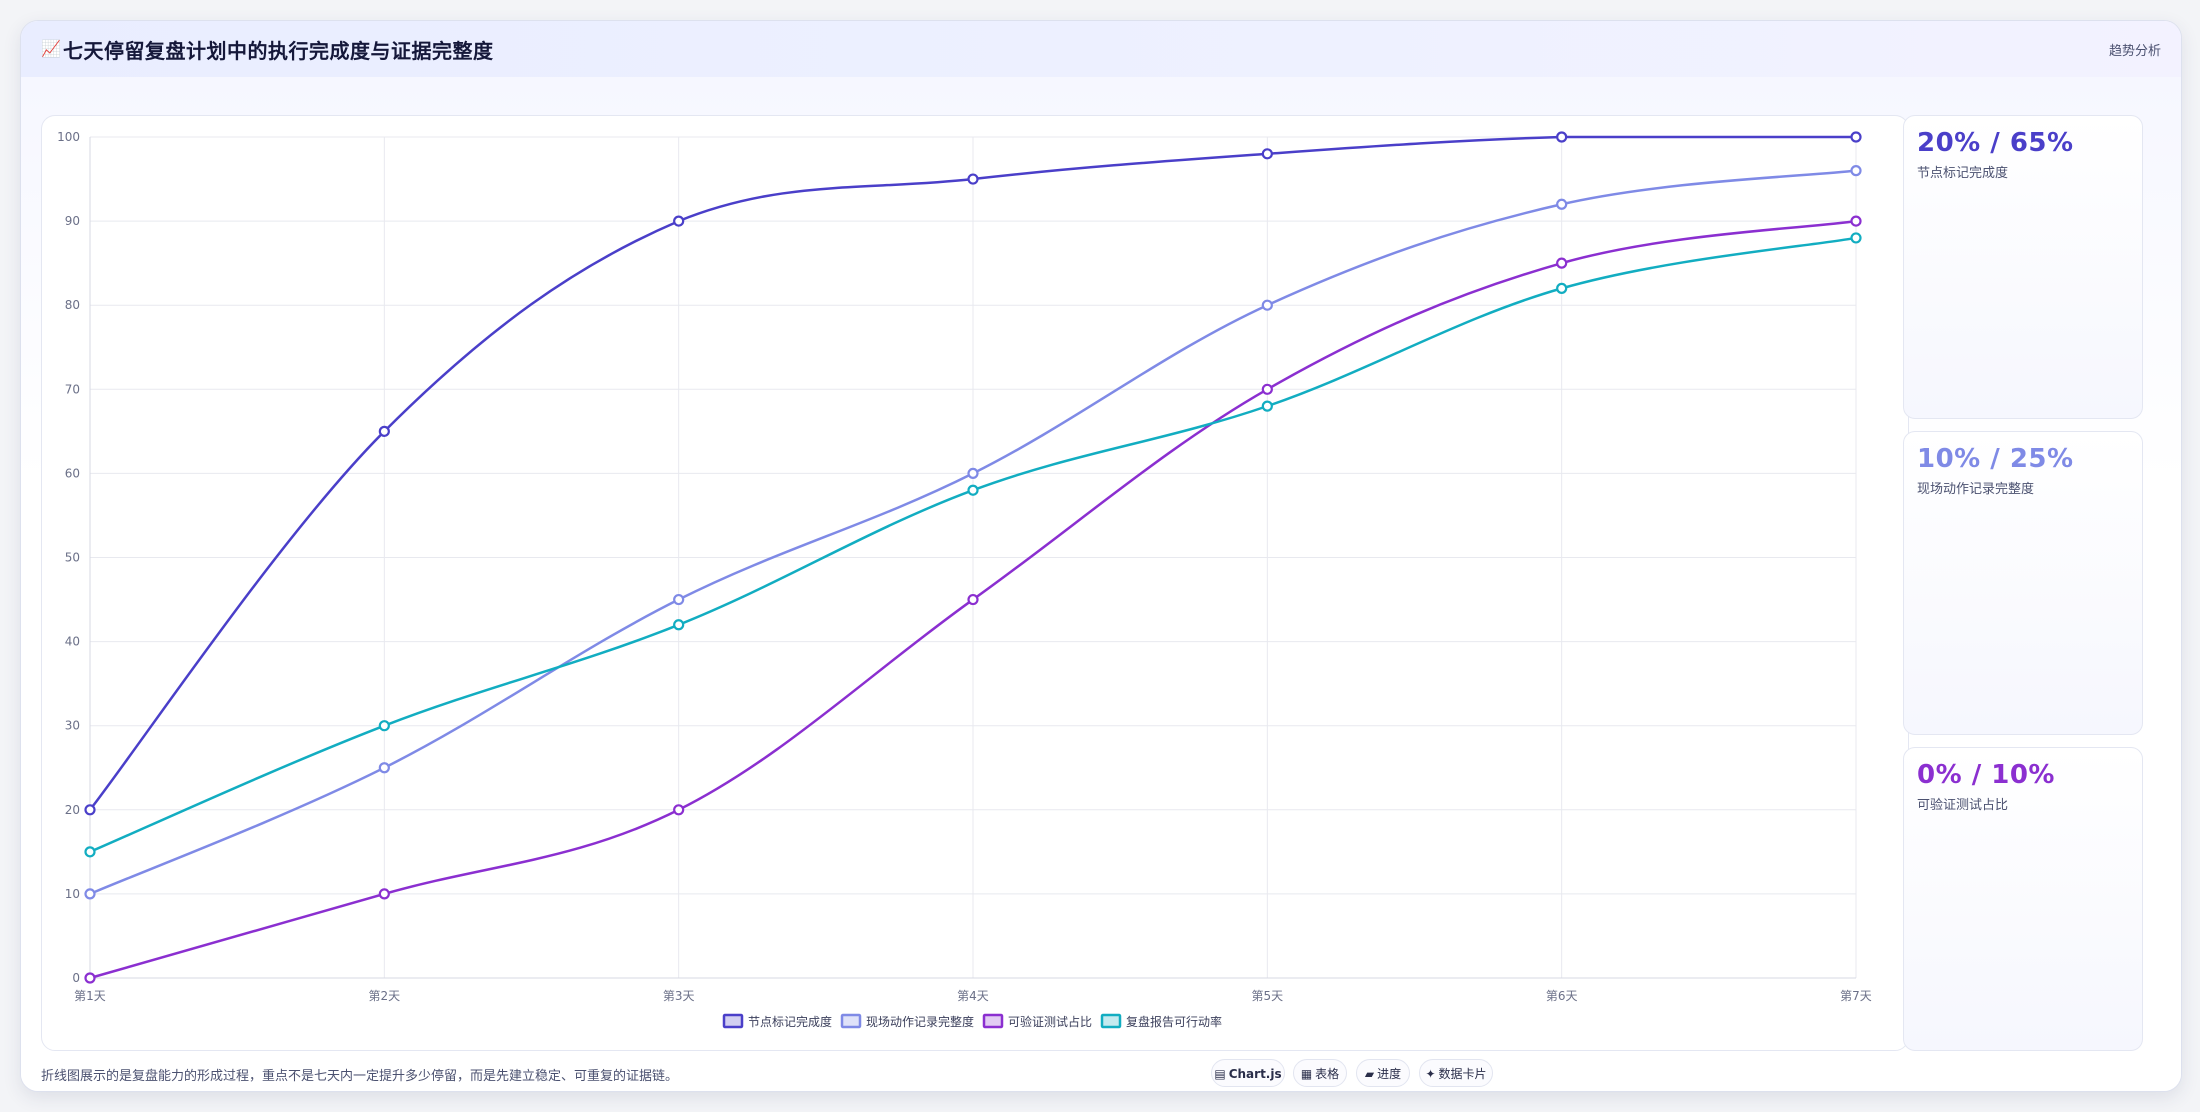 Image resolution: width=2200 pixels, height=1112 pixels. Describe the element at coordinates (1306, 1074) in the screenshot. I see `table-icon: ▦` at that location.